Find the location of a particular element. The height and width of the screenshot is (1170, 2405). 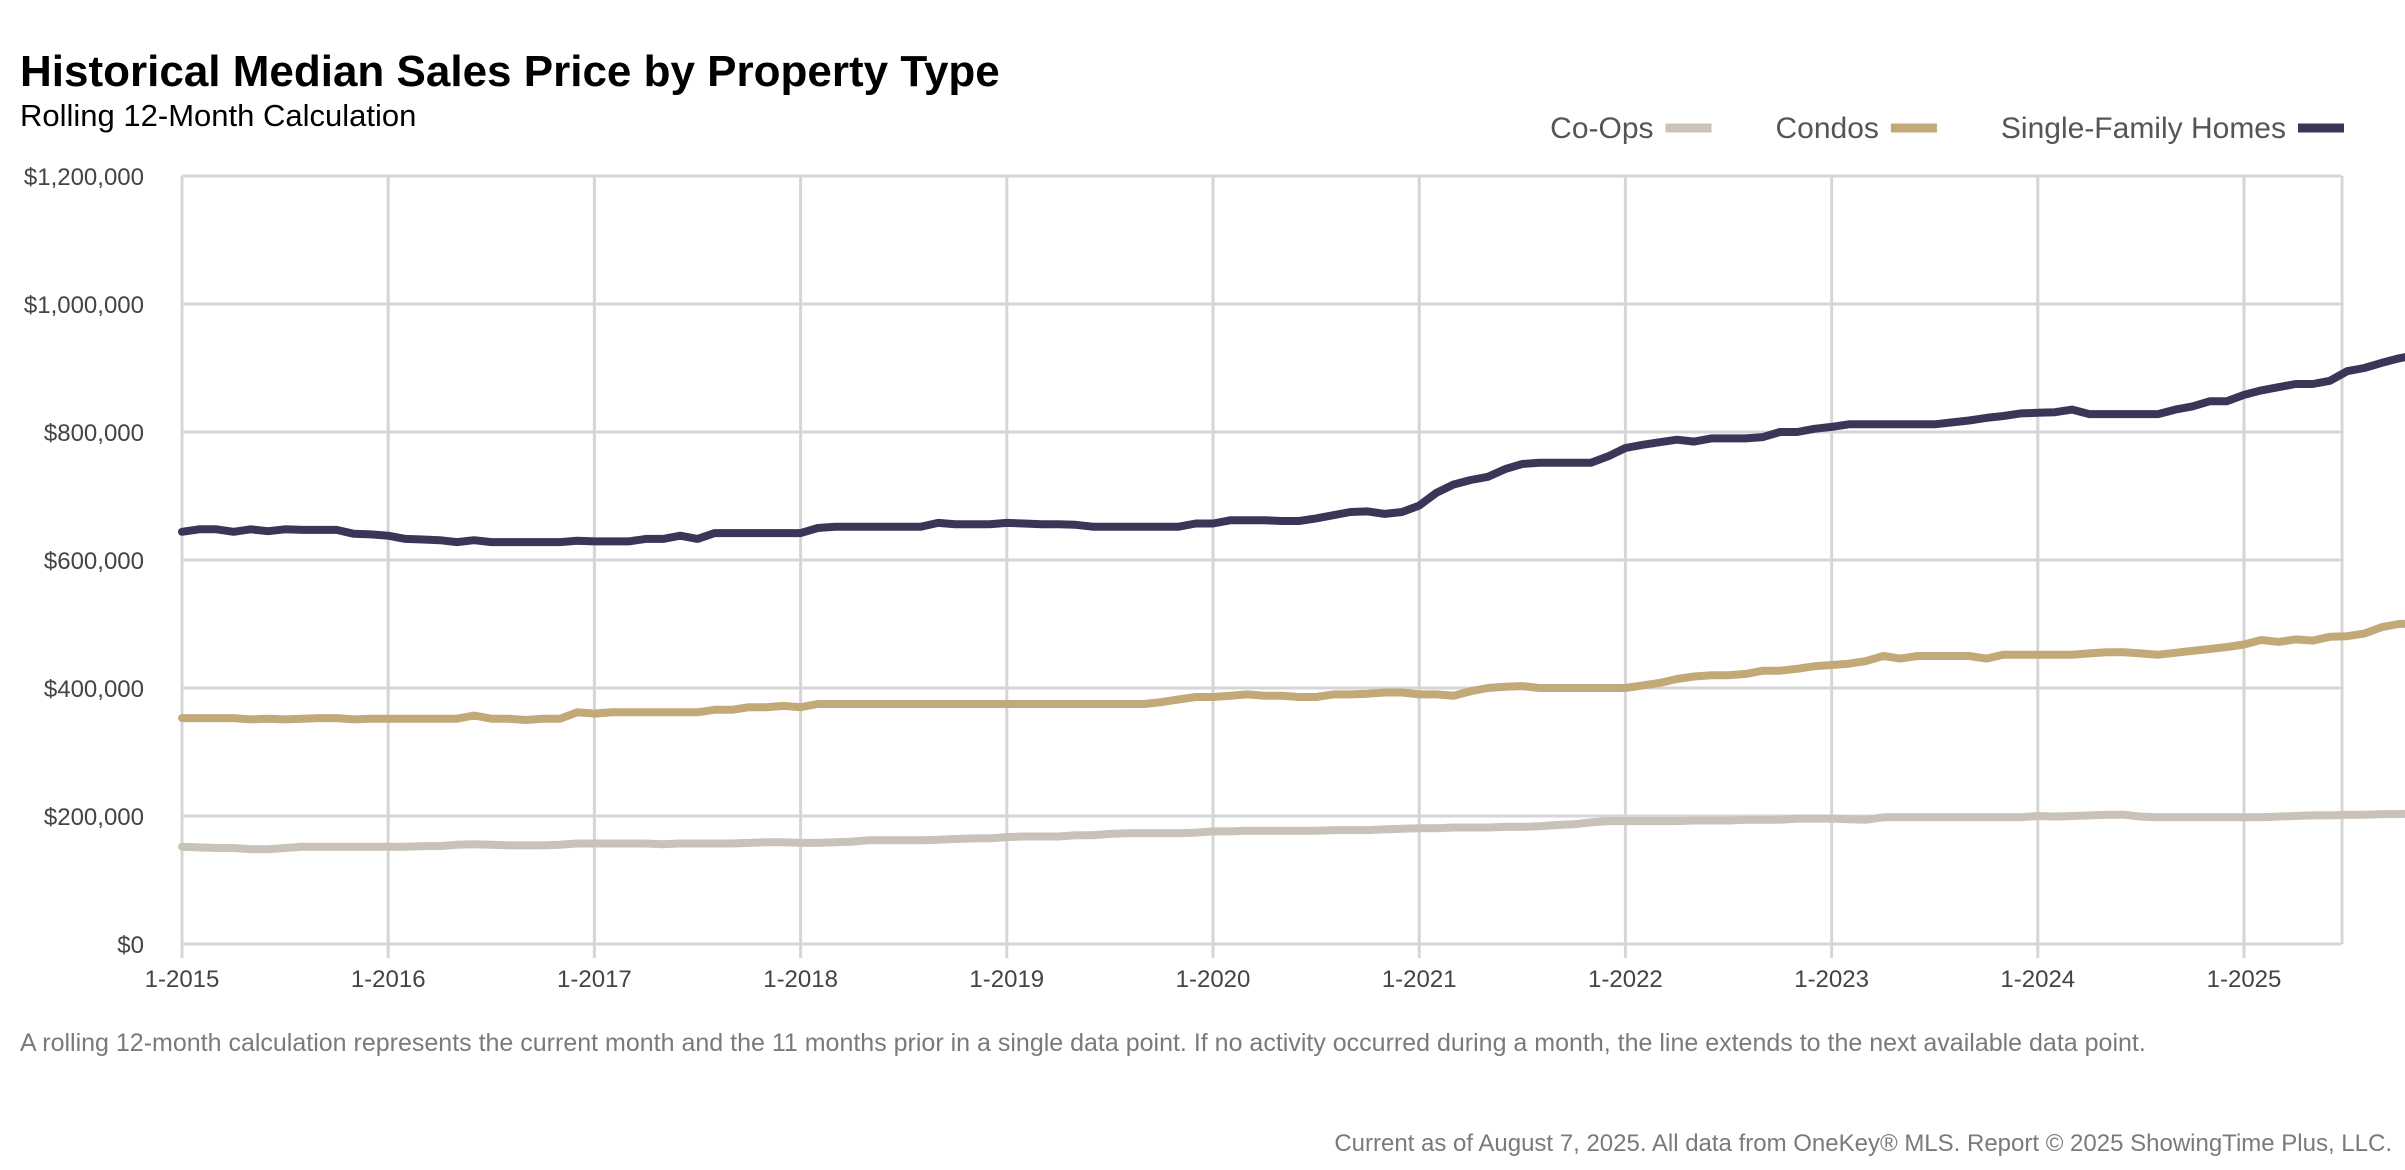

legend-label-single-family-homes: Single-Family Homes is located at coordinates (2143, 128).